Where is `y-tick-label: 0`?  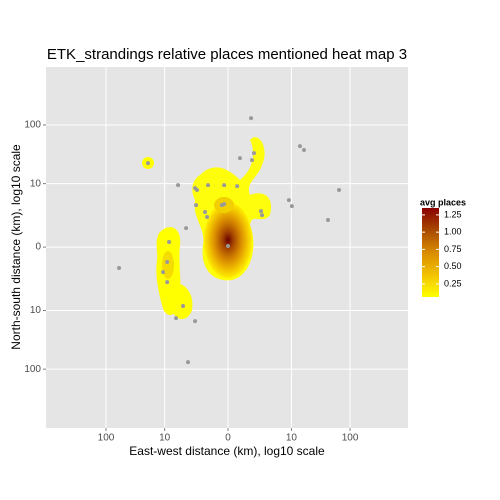 y-tick-label: 0 is located at coordinates (38, 247).